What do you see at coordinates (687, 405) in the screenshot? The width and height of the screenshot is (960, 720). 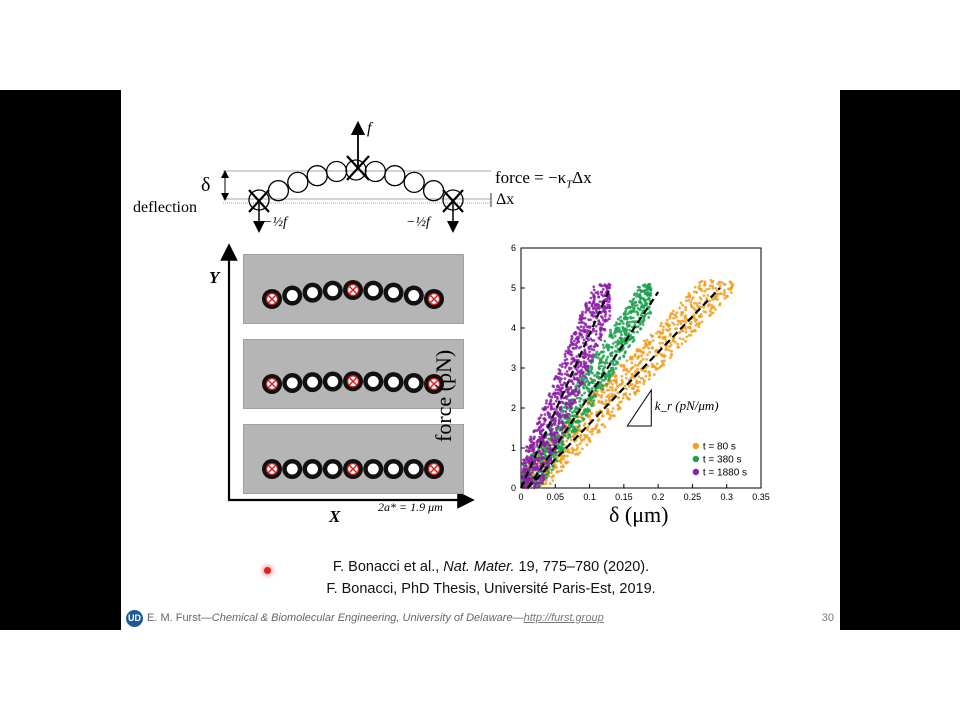 I see `slope-annotation: k_r (pN/μm)` at bounding box center [687, 405].